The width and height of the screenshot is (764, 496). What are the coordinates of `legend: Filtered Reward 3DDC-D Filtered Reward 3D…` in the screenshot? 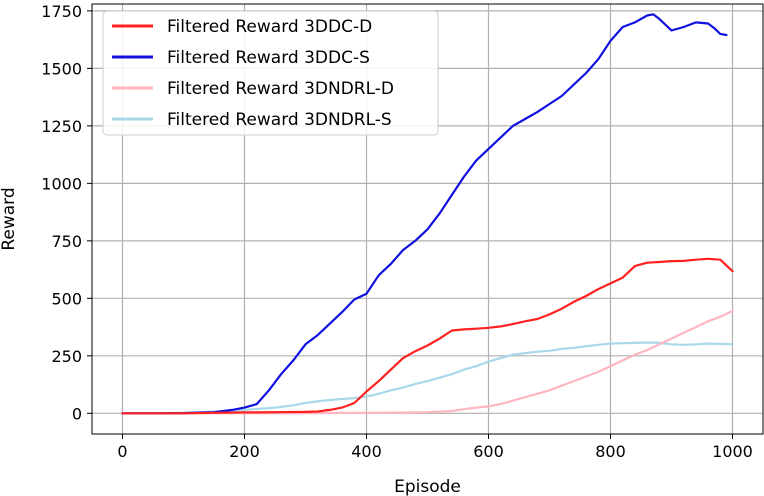 It's located at (270, 73).